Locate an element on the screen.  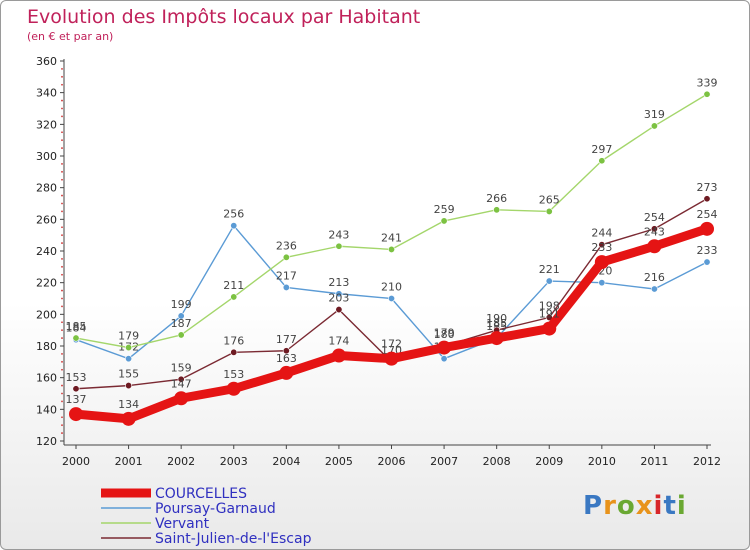
proxiti-logo: Proxiti is located at coordinates (635, 506).